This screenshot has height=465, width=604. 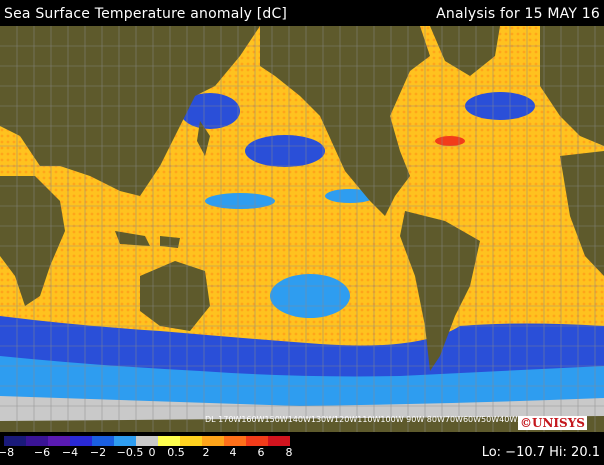 I want to click on unisys-logo: ©UNISYS, so click(x=552, y=423).